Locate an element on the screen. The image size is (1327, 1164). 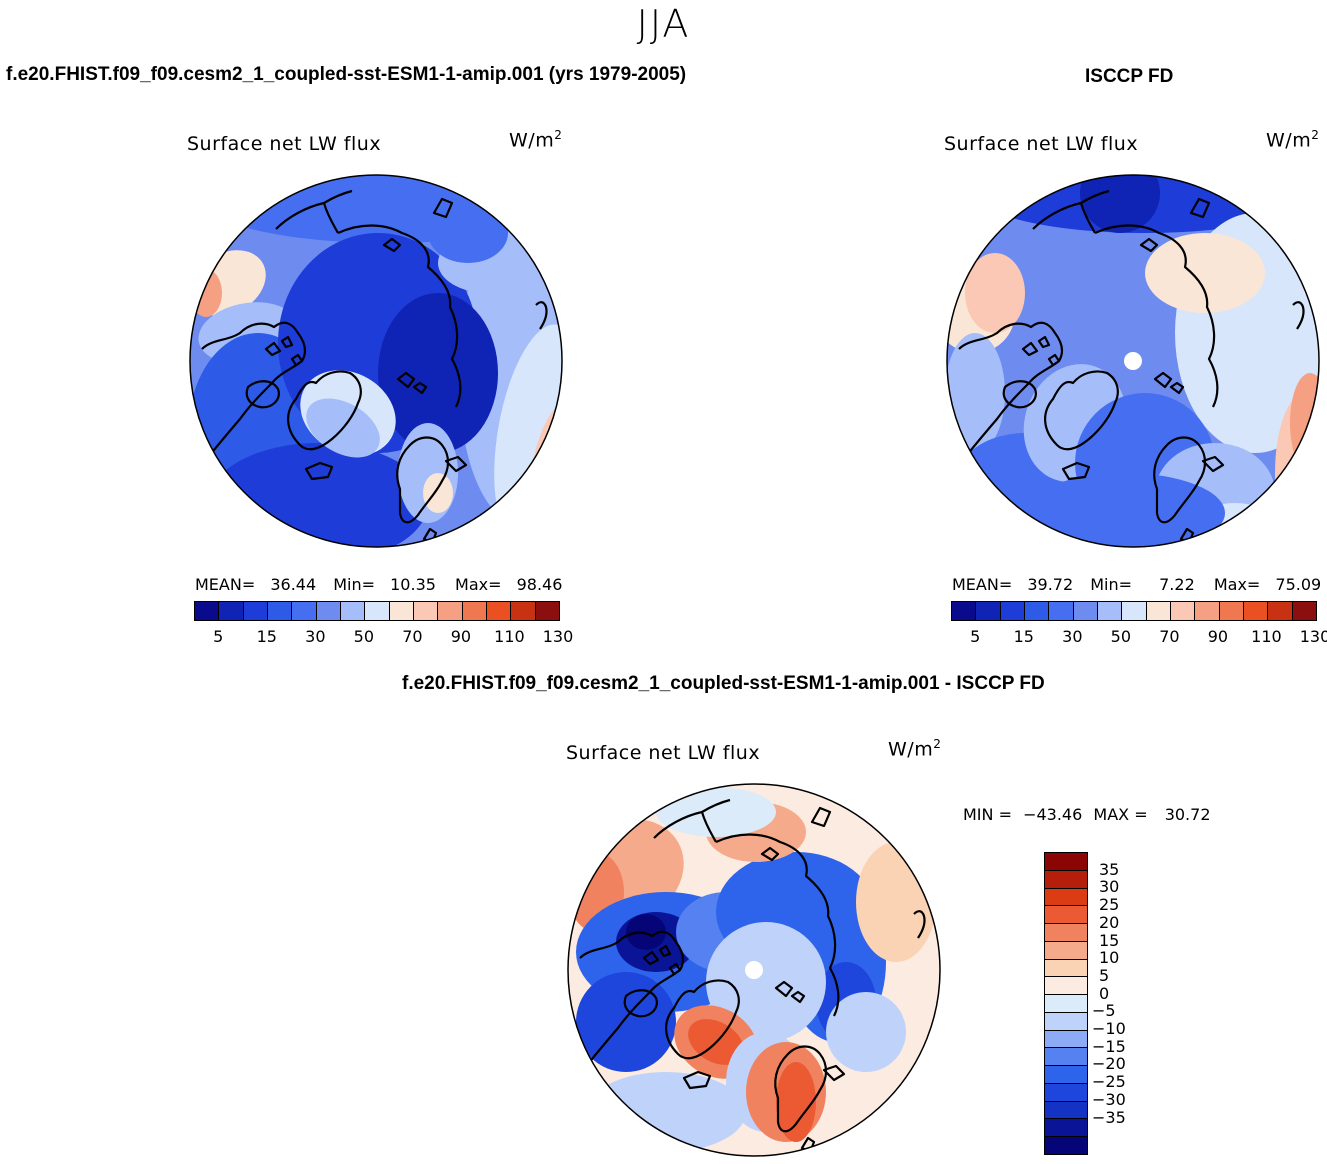
obs-coast-greenland is located at coordinates (1081, 410).